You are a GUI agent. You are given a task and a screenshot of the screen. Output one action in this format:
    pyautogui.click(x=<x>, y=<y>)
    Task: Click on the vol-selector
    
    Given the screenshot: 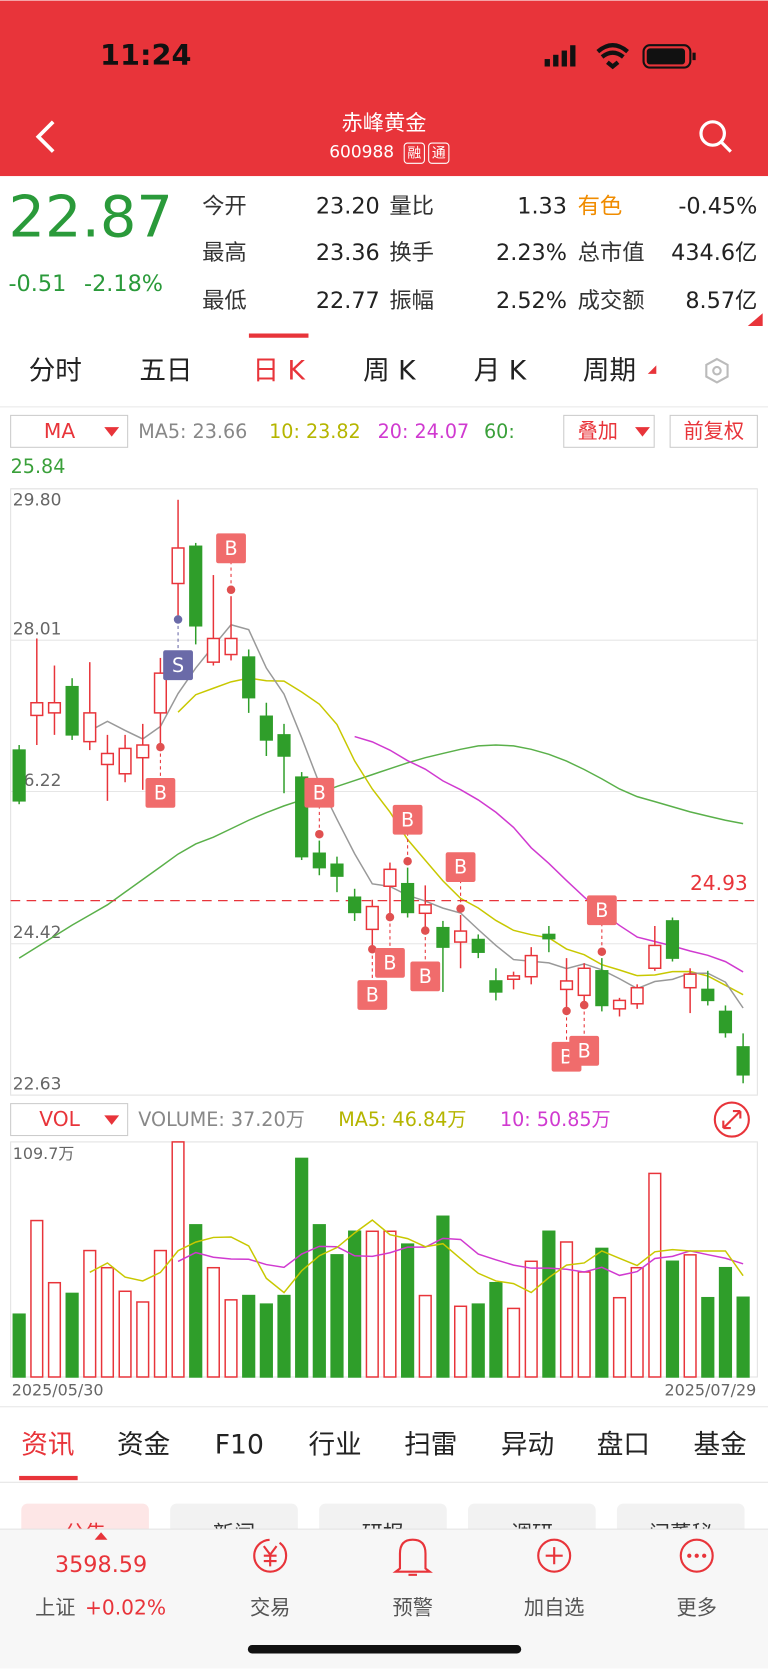 What is the action you would take?
    pyautogui.click(x=69, y=1120)
    